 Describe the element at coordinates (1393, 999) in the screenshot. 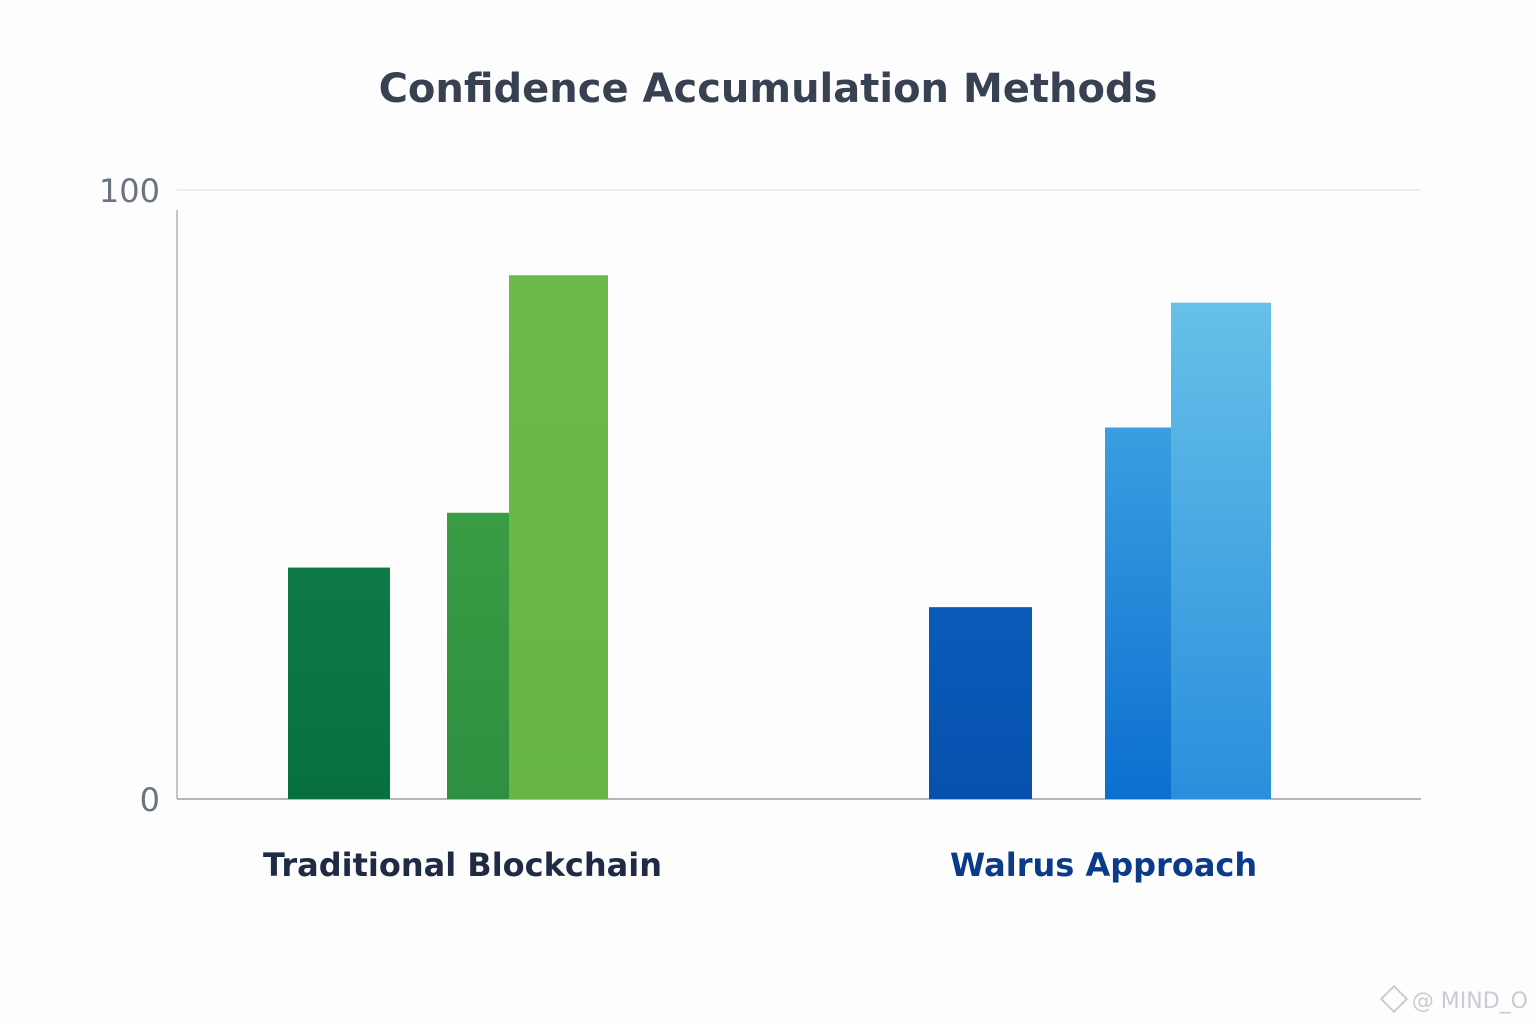

I see `diamond-logo-icon` at that location.